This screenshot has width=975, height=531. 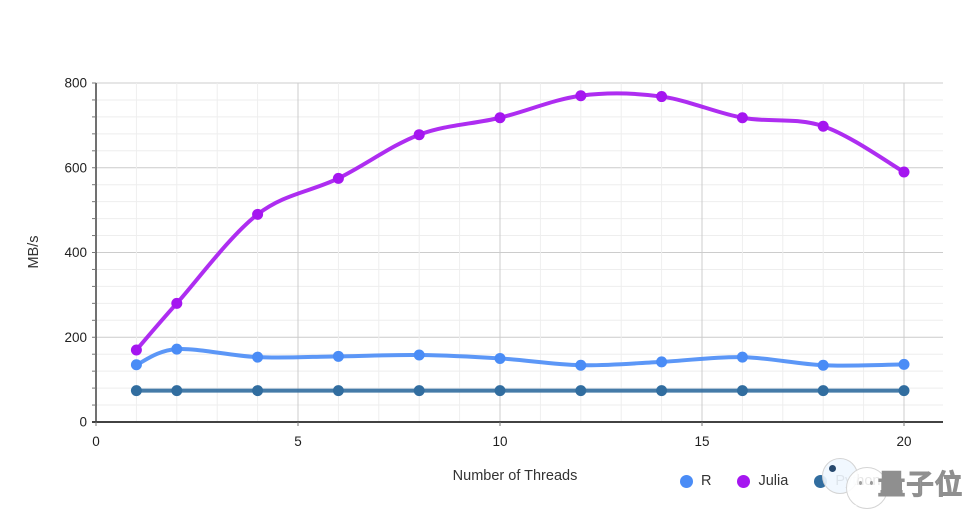 I want to click on svg-text: 400, so click(x=75, y=252).